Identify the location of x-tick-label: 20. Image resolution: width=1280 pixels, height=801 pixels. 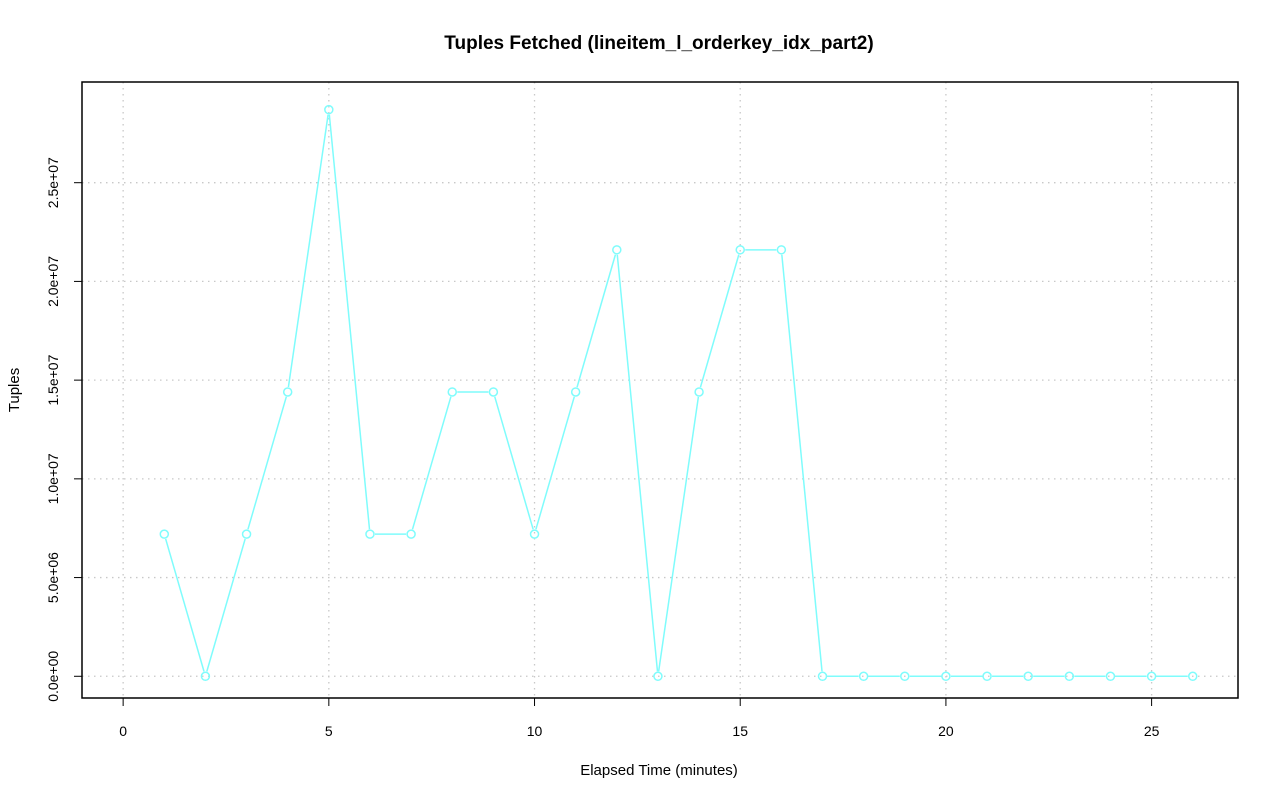
(946, 731).